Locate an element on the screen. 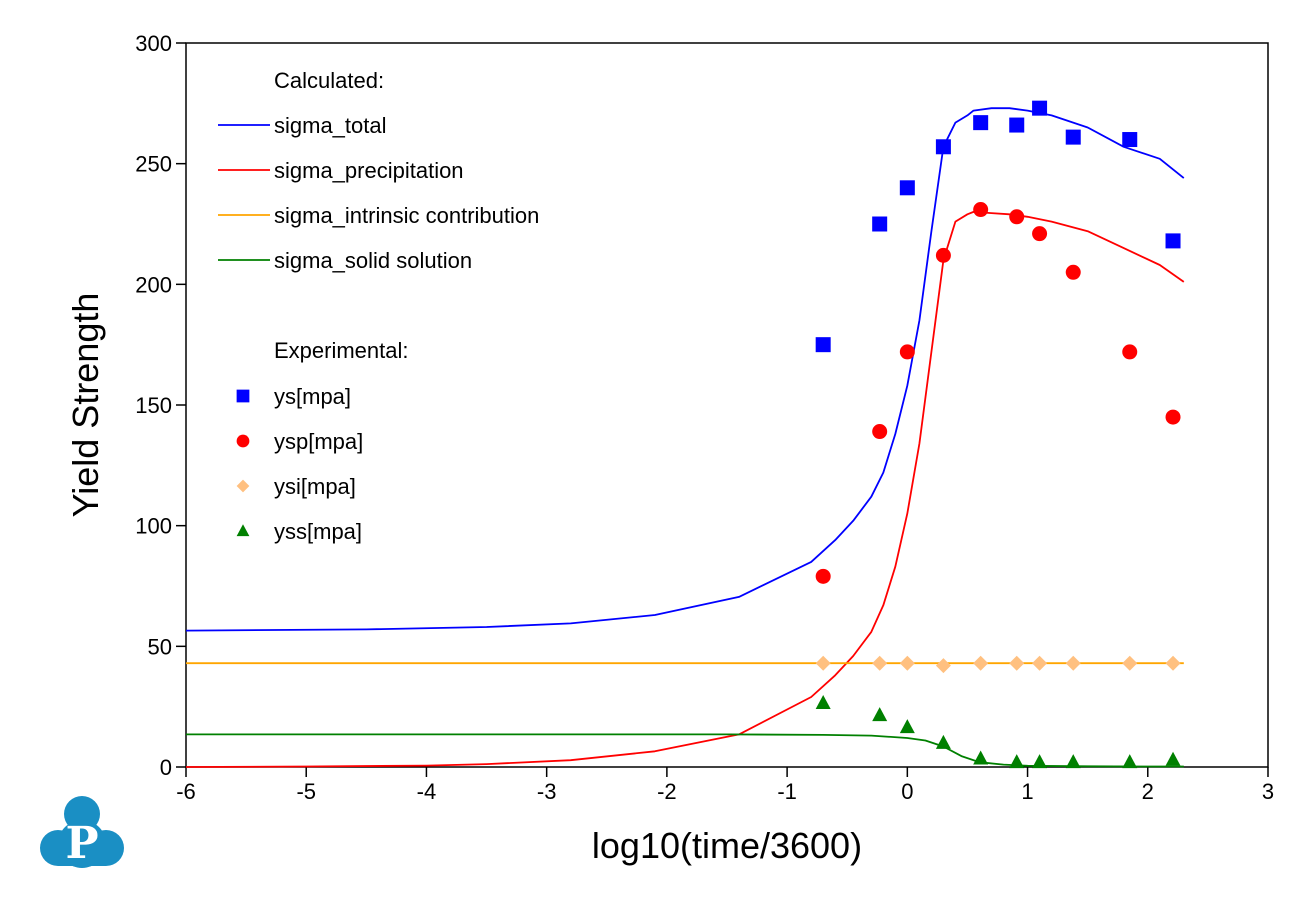 The height and width of the screenshot is (907, 1314). legend-marker-ysi-mpa is located at coordinates (243, 486).